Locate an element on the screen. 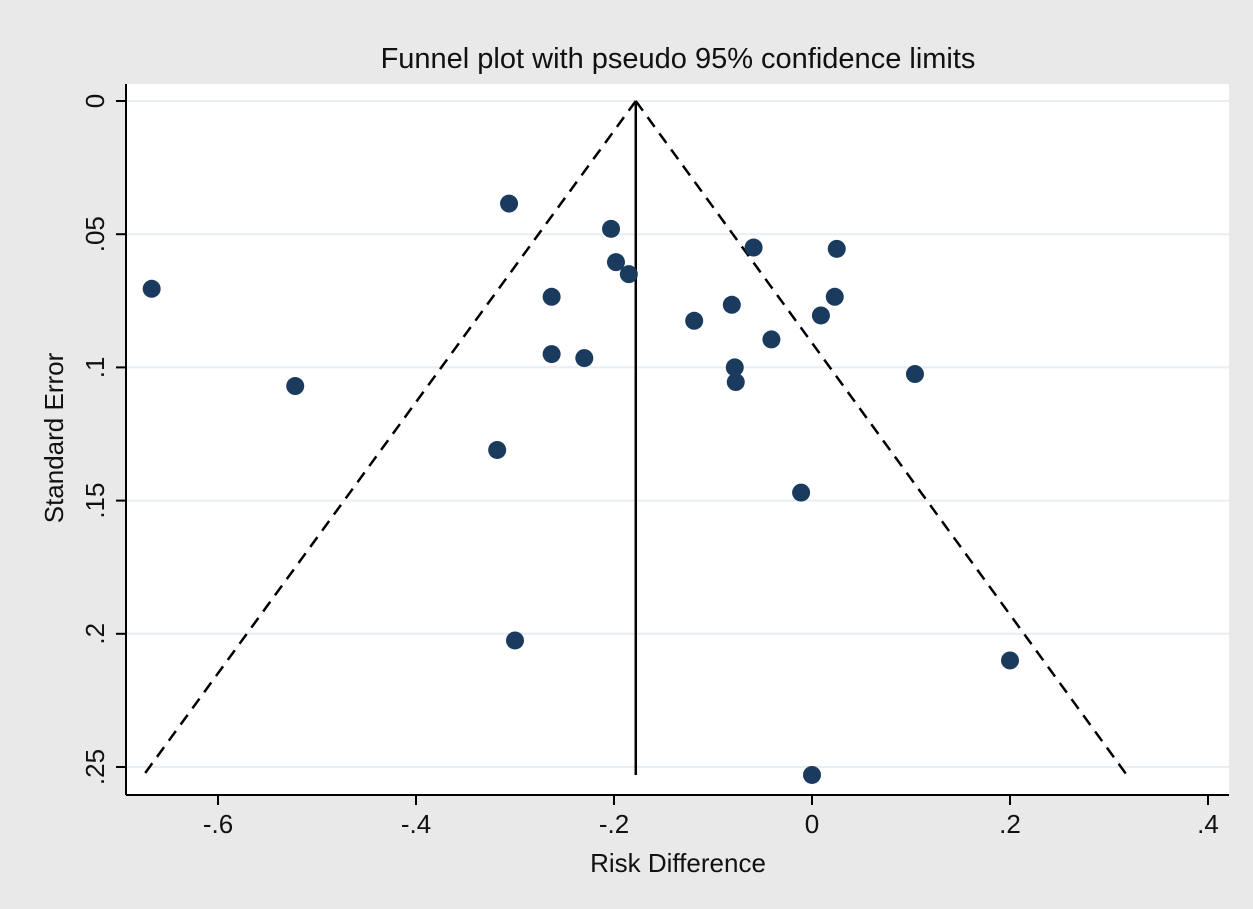 The width and height of the screenshot is (1253, 909). y-tick-label-5: .25 is located at coordinates (95, 767).